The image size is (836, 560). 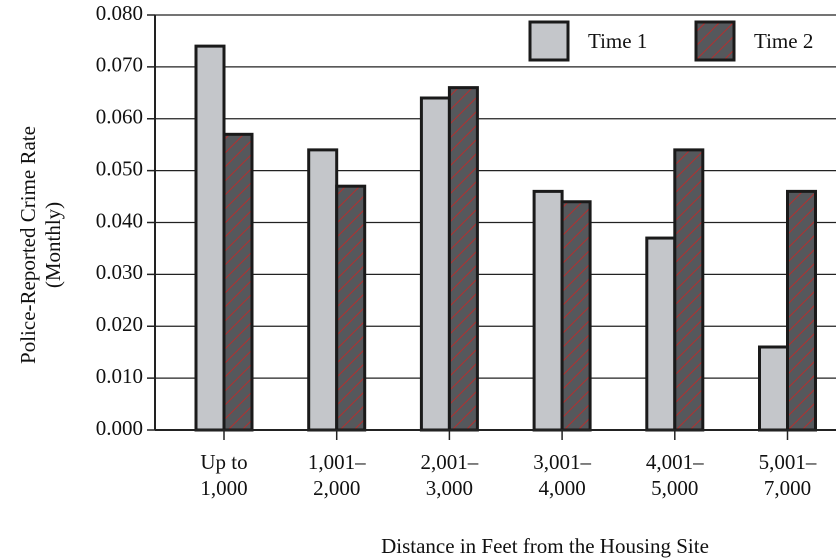 I want to click on x-tick-label: 7,000, so click(x=787, y=488).